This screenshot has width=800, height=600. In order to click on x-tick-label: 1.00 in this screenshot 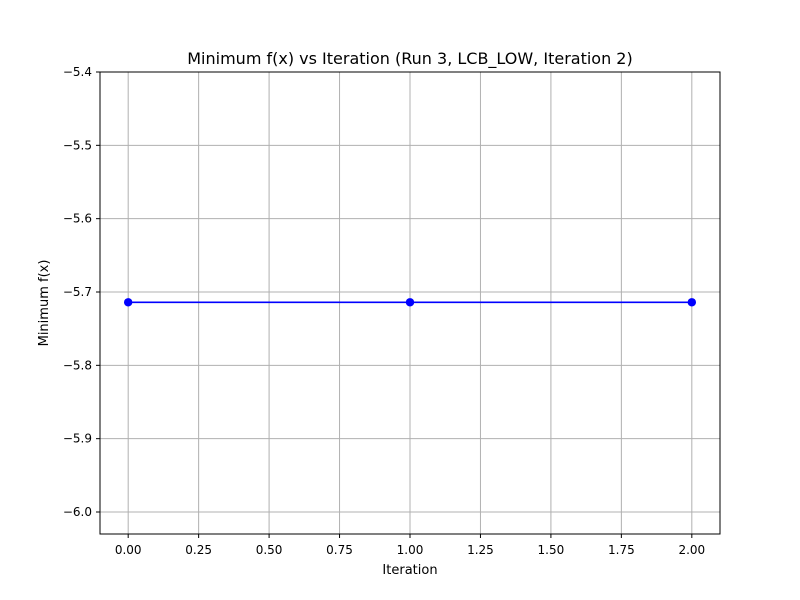, I will do `click(410, 550)`.